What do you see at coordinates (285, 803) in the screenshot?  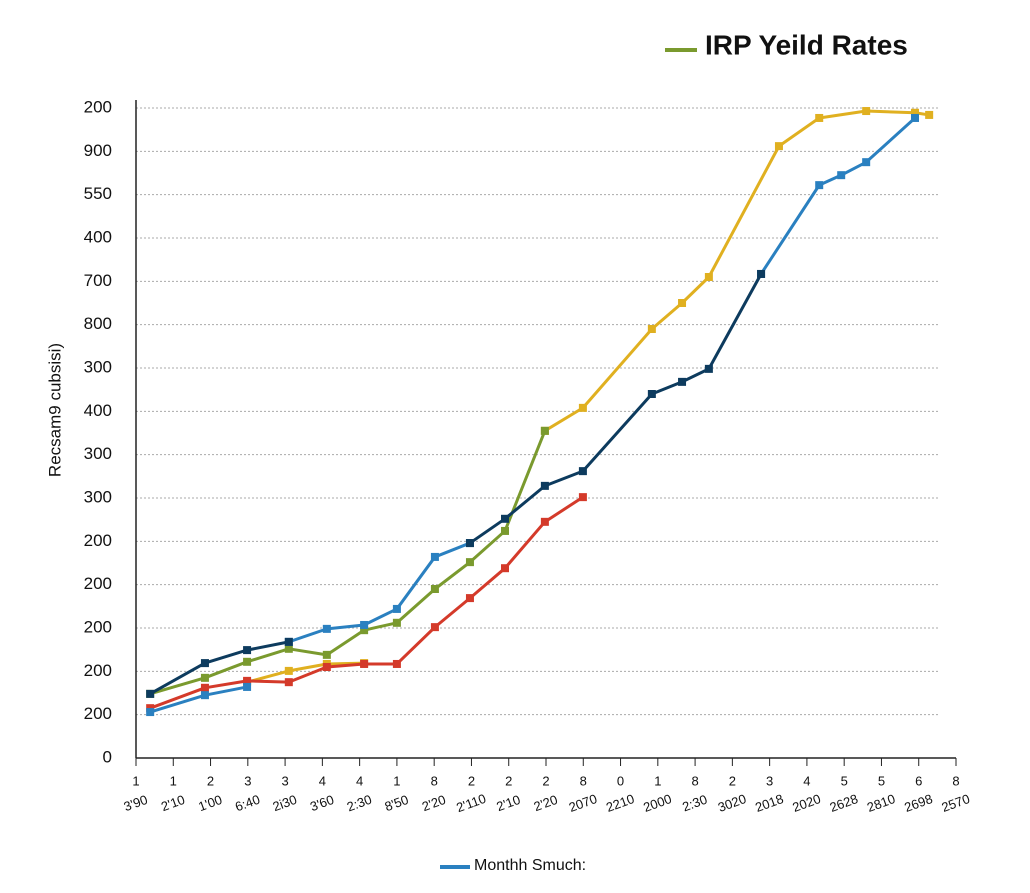 I see `x-tick-sublabel: 2i30` at bounding box center [285, 803].